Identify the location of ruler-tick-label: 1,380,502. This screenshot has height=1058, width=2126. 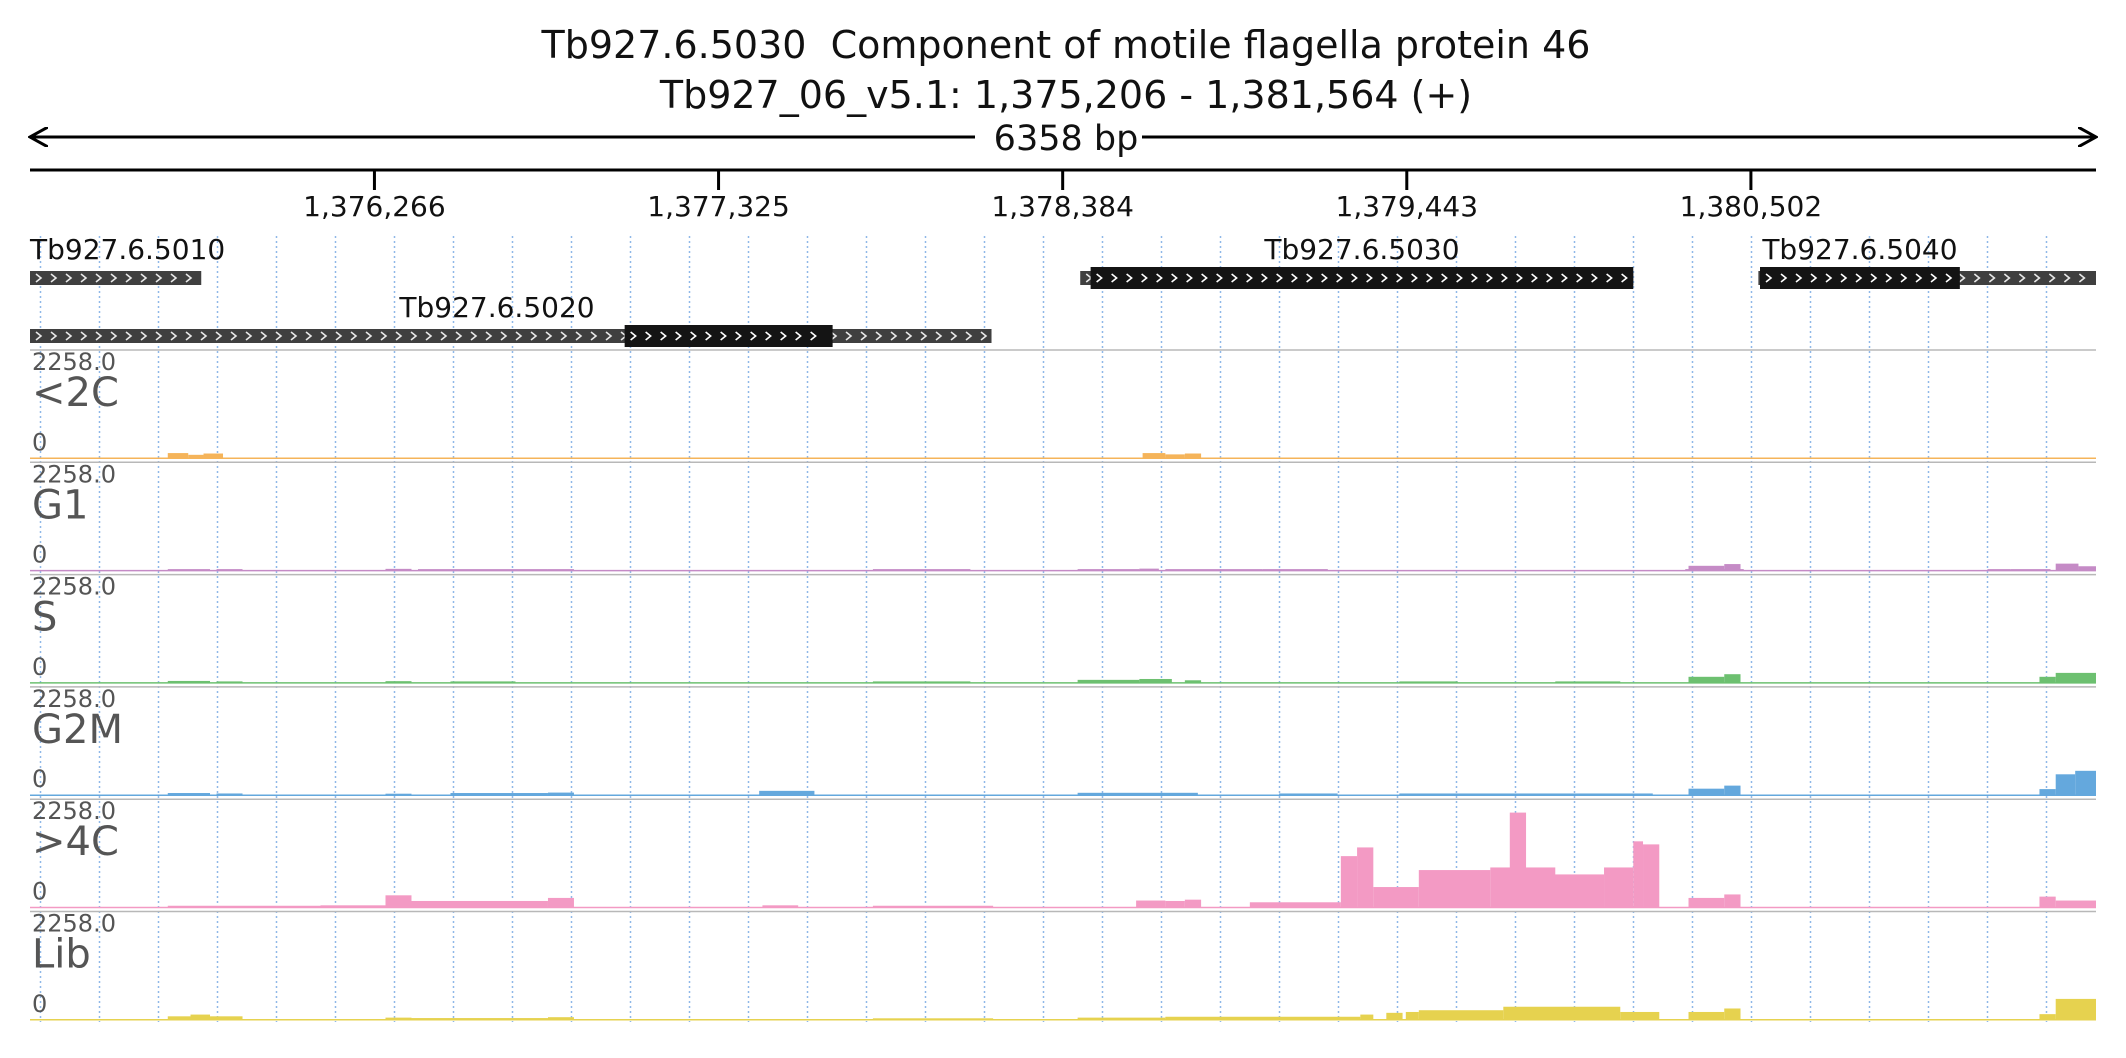
(1751, 206).